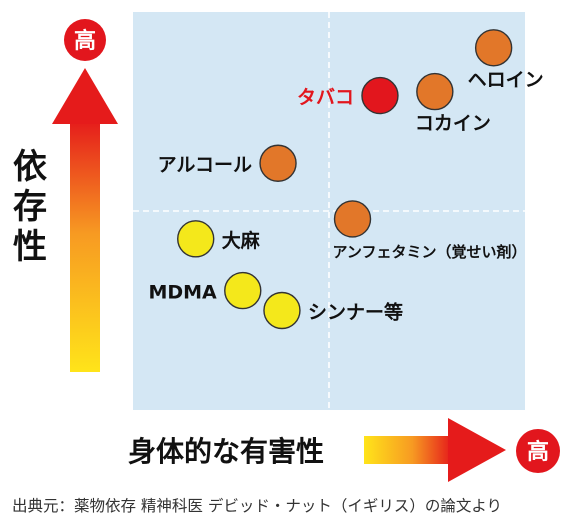 Image resolution: width=581 pixels, height=528 pixels. Describe the element at coordinates (355, 312) in the screenshot. I see `data-label-8: シンナー等` at that location.